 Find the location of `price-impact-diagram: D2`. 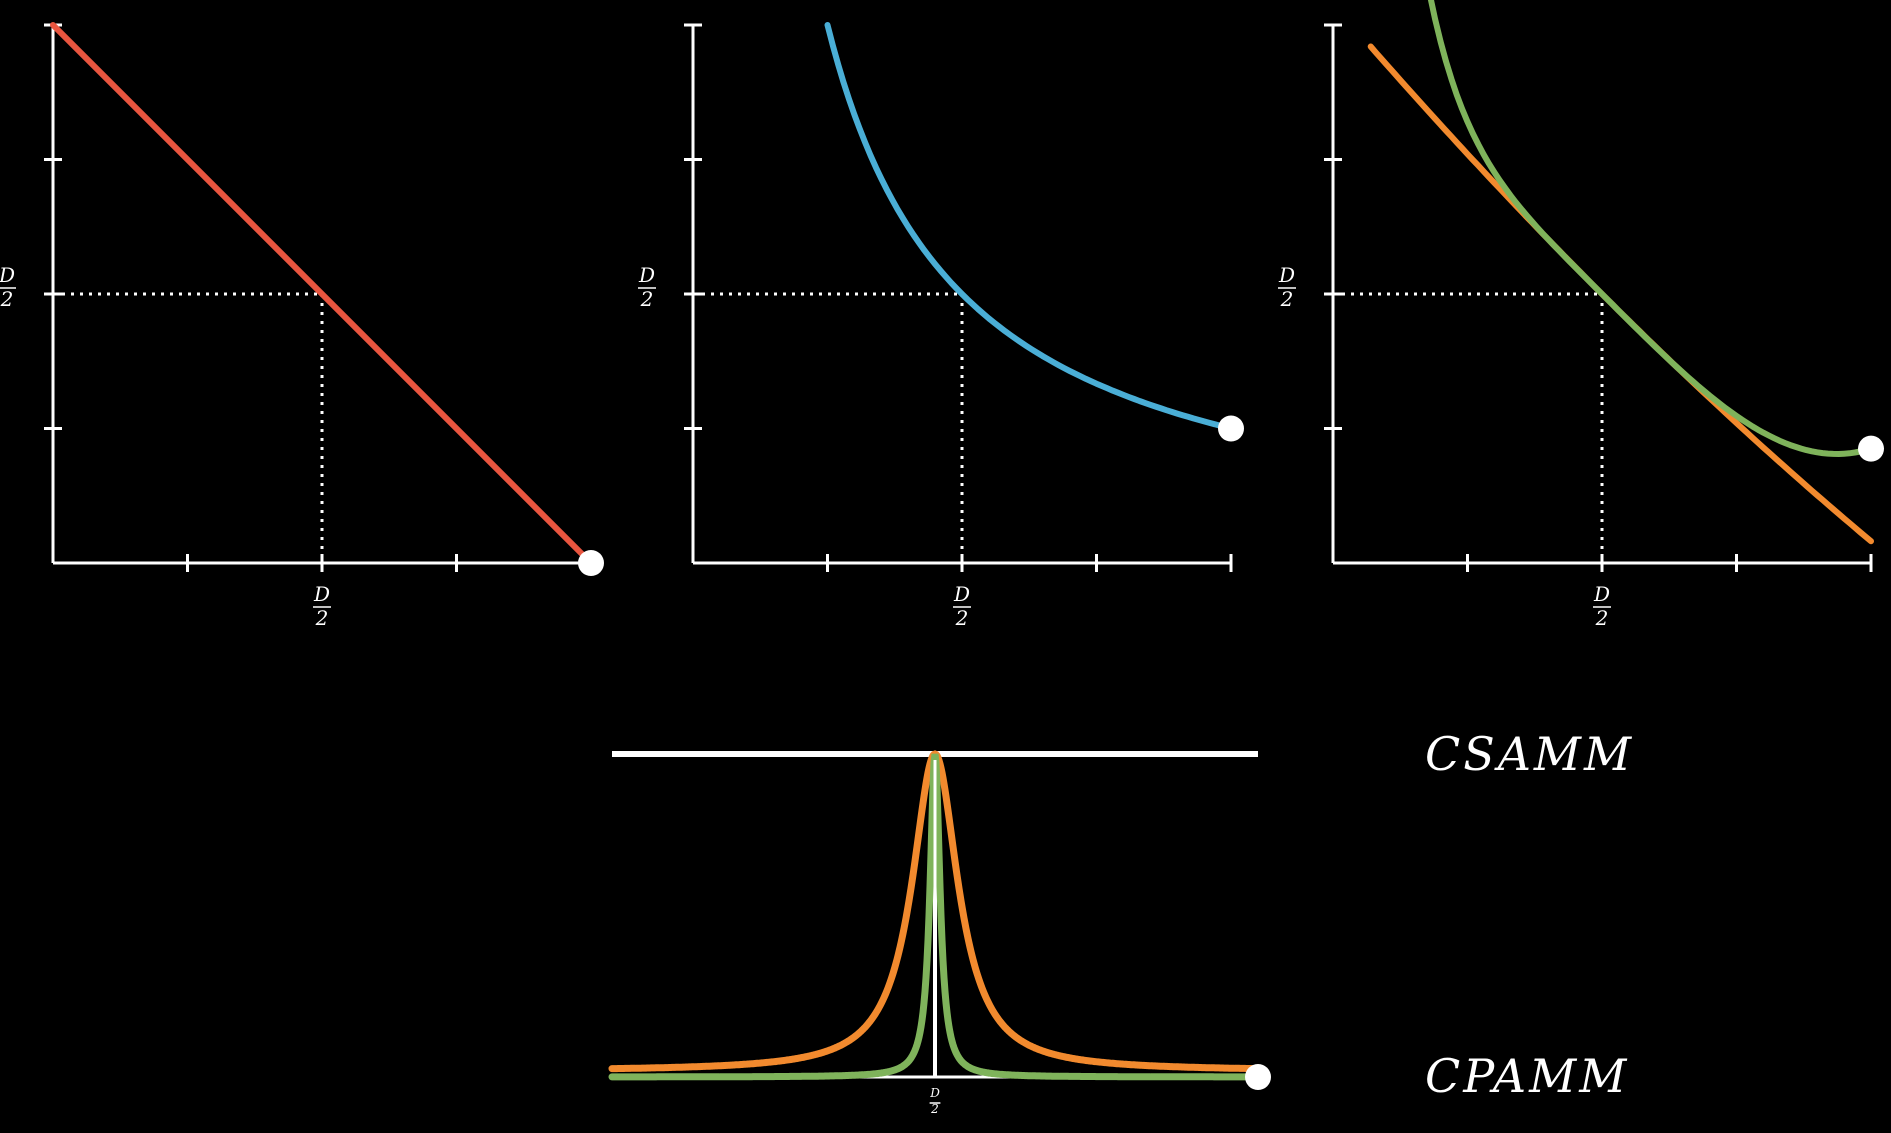

price-impact-diagram: D2 is located at coordinates (939, 933).